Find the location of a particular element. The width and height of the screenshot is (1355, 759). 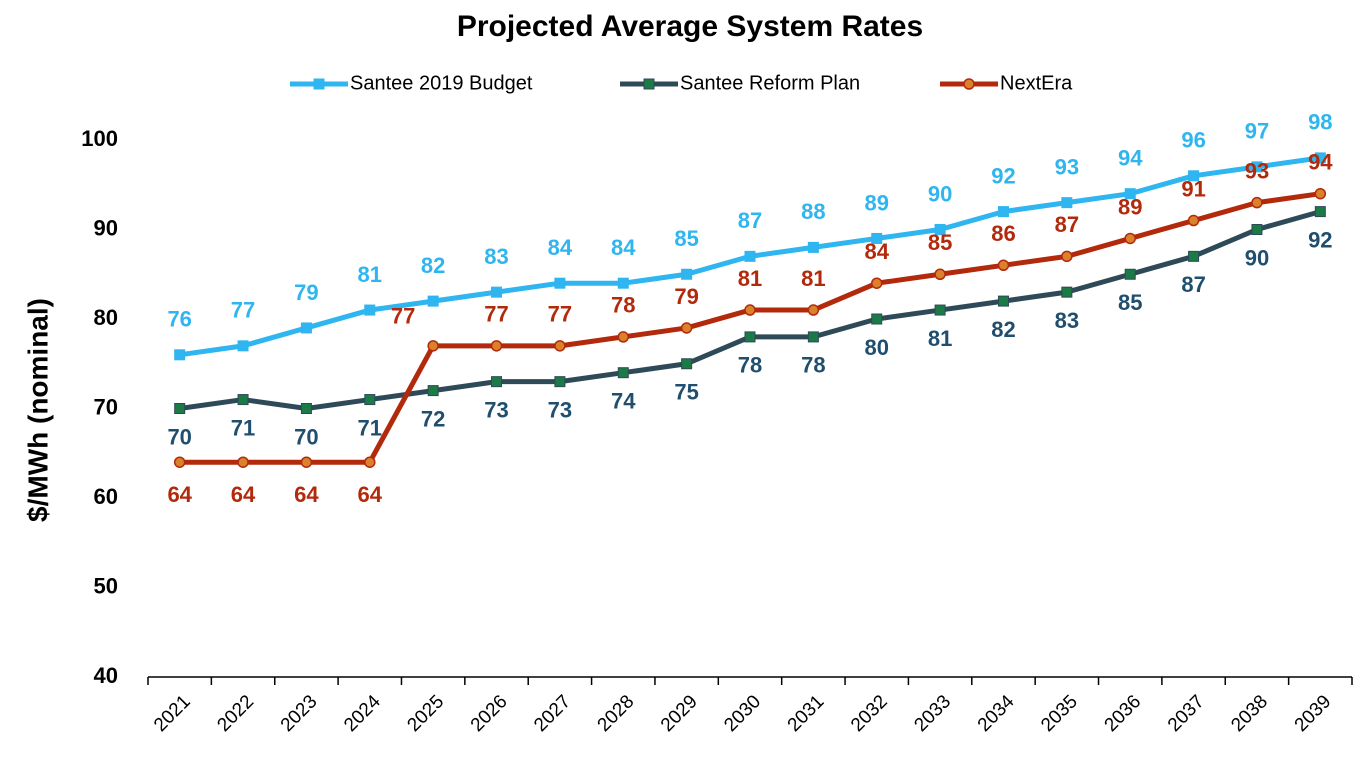

data-label: 73 is located at coordinates (560, 409).